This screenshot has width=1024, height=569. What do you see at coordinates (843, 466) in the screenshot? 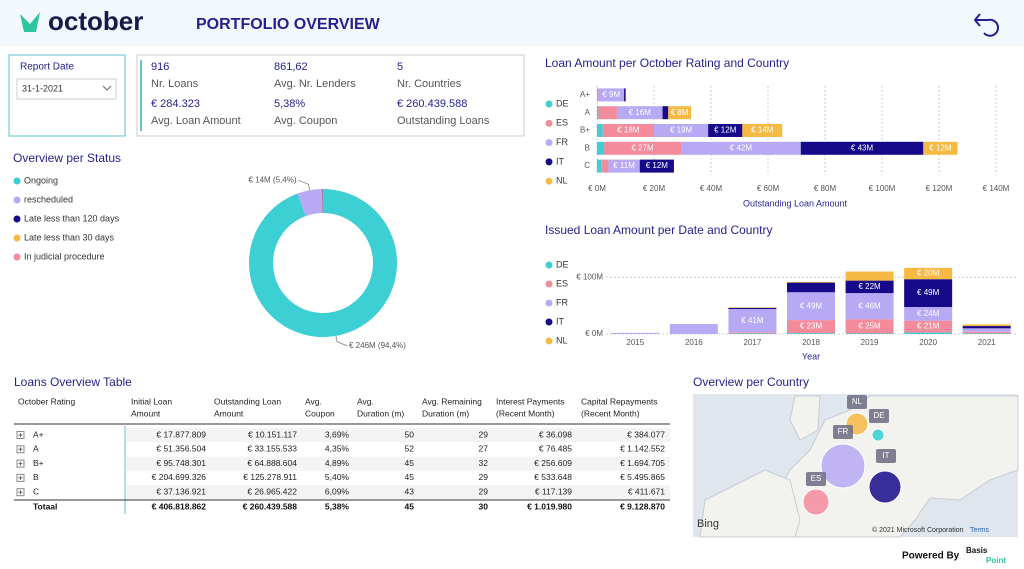
I see `bubble-fr` at bounding box center [843, 466].